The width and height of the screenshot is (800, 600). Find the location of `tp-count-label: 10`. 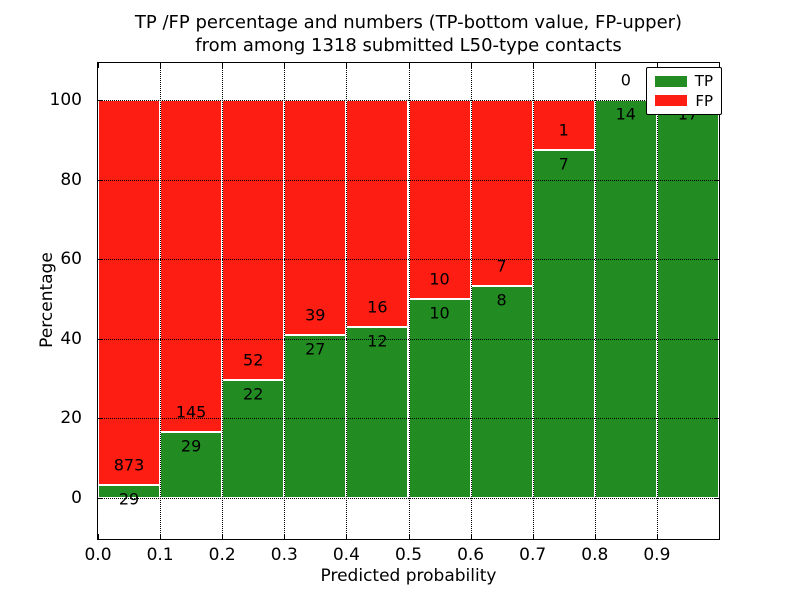

tp-count-label: 10 is located at coordinates (439, 313).